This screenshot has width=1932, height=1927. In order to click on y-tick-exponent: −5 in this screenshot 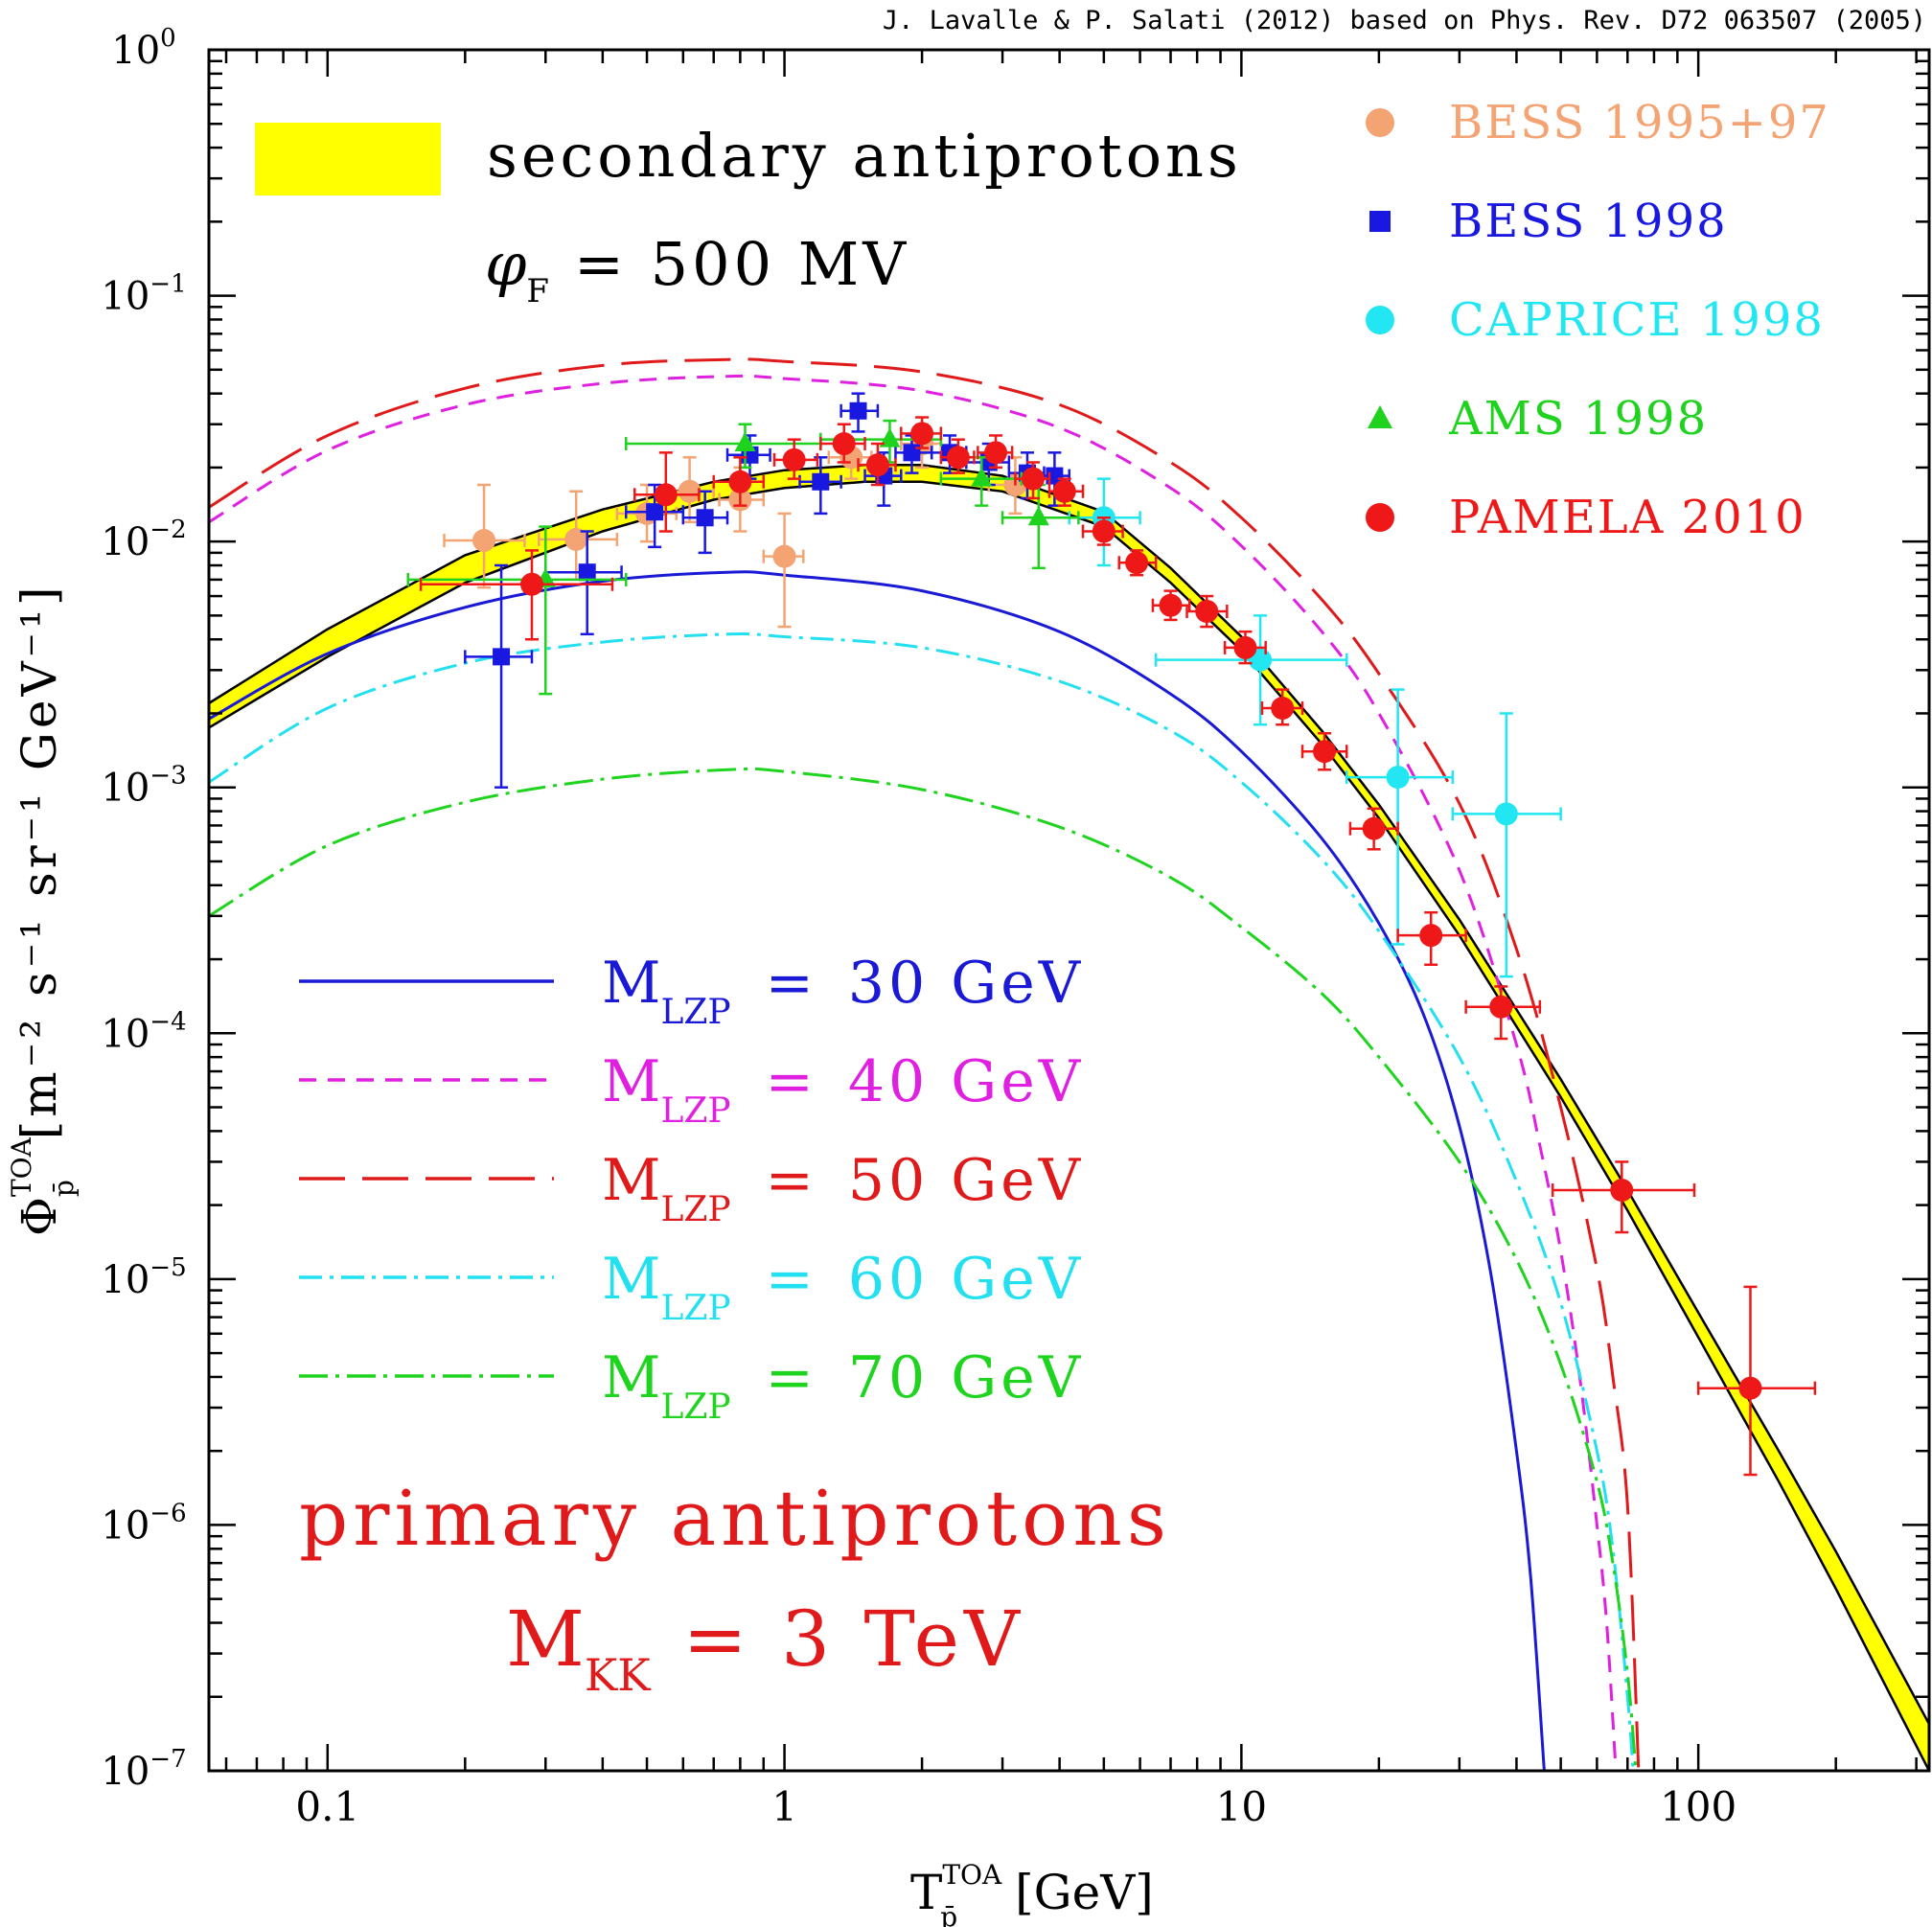, I will do `click(168, 1267)`.